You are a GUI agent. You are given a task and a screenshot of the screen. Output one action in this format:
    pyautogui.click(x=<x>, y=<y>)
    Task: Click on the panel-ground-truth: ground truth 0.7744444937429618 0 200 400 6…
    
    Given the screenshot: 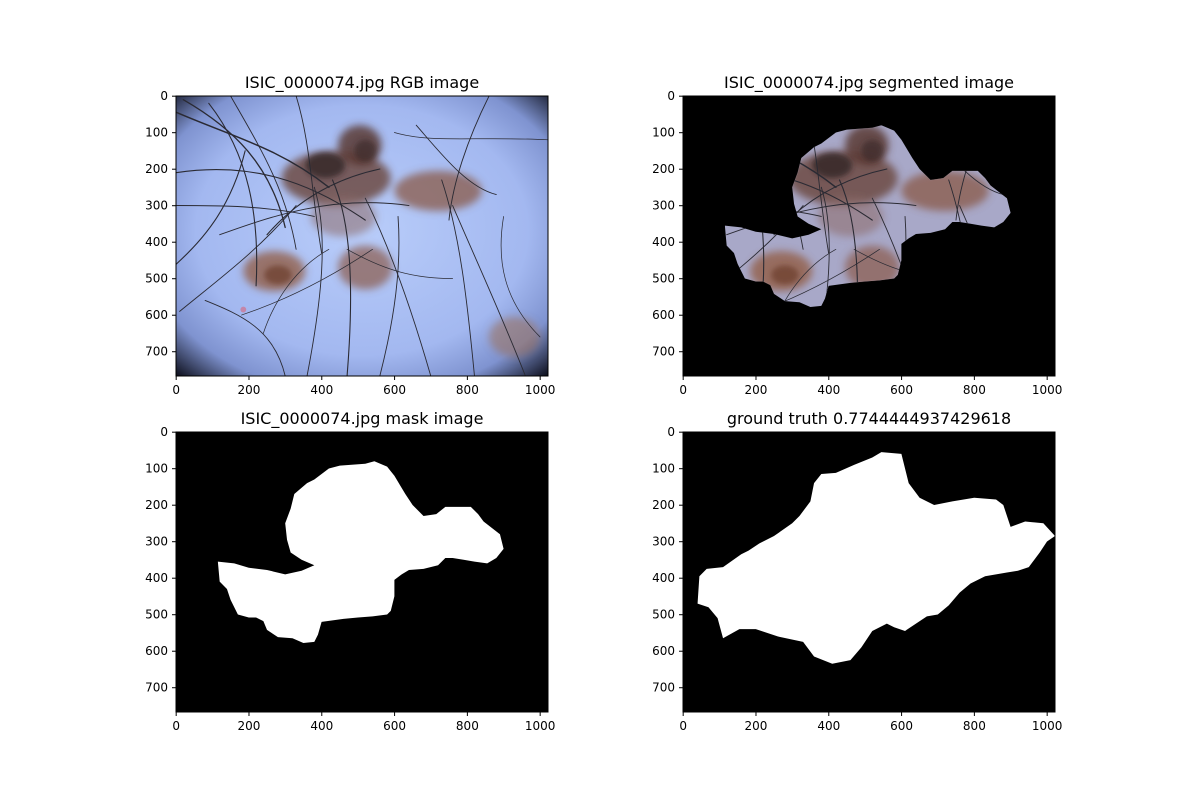 What is the action you would take?
    pyautogui.click(x=857, y=571)
    